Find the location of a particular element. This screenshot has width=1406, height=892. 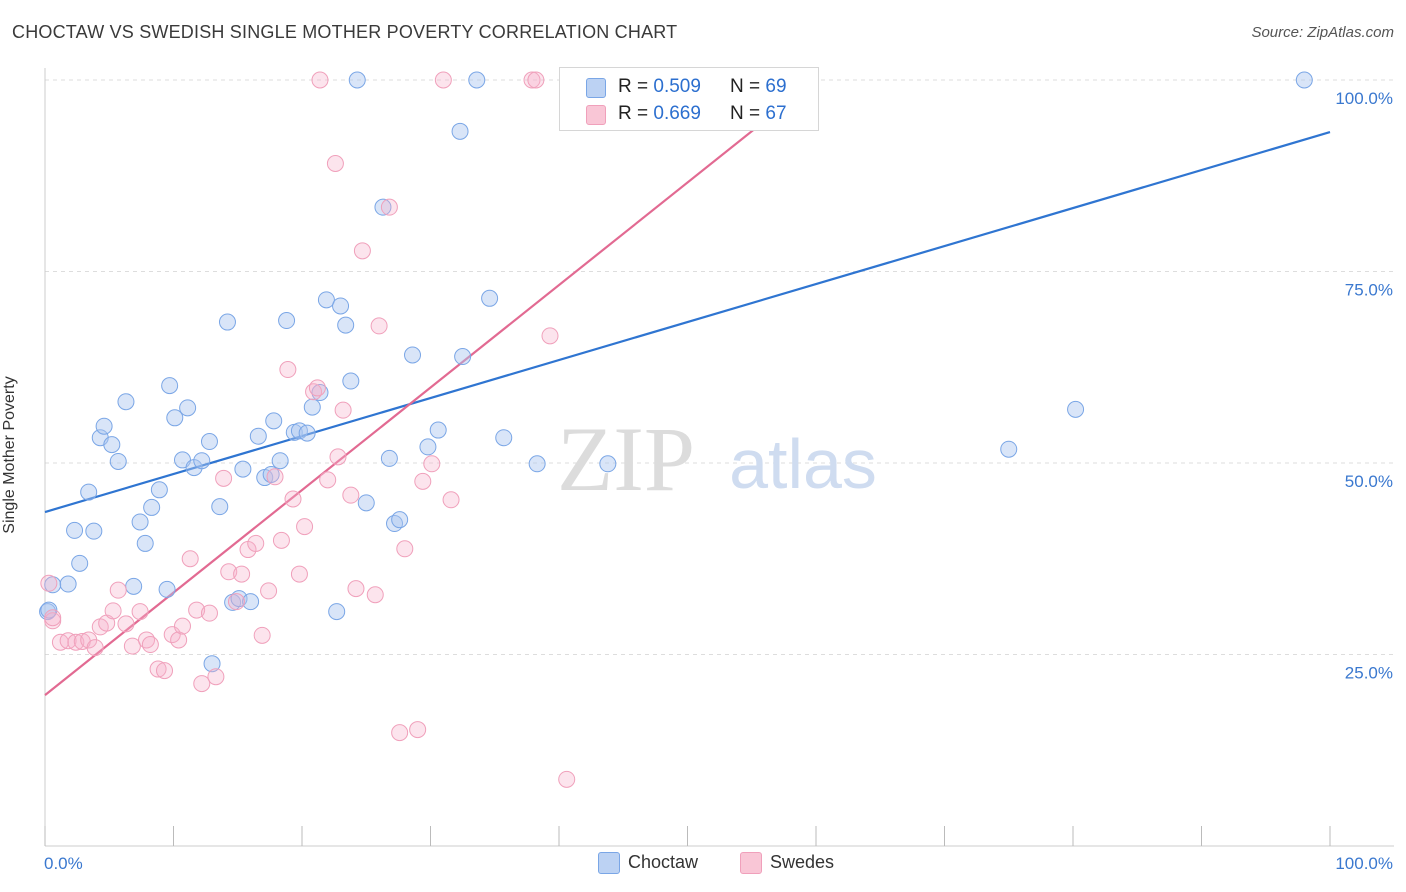

correlation-legend: R = 0.509 N = 69 R = 0.669 N = 67 is located at coordinates (689, 99).